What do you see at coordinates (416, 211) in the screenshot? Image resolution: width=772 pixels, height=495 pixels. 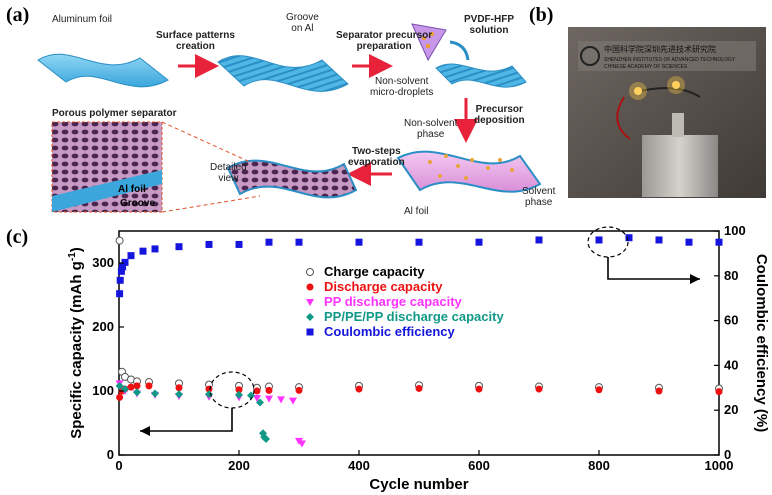 I see `label-al-foil-bottom: Al foil` at bounding box center [416, 211].